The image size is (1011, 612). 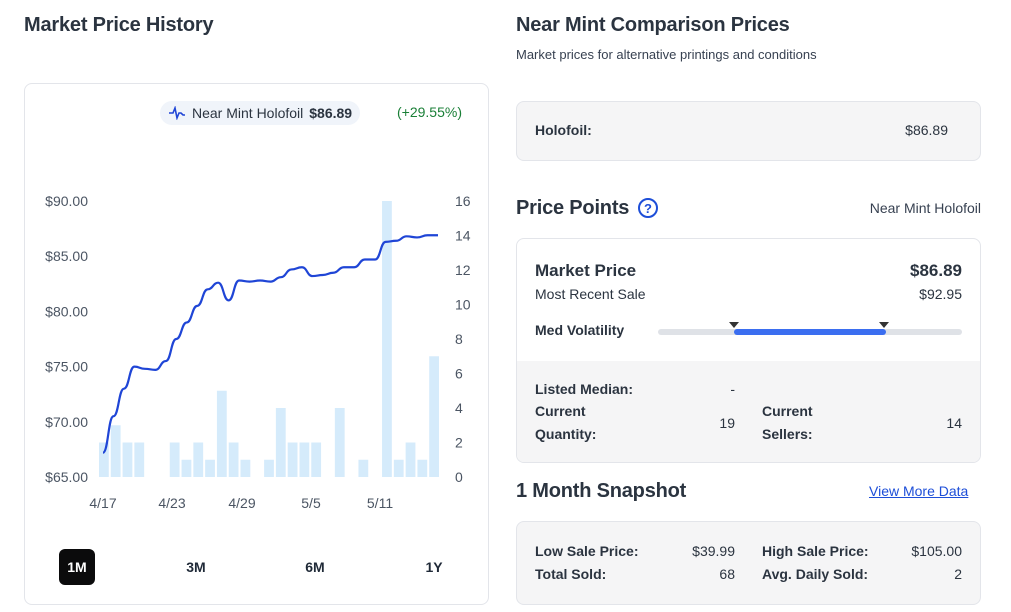 What do you see at coordinates (936, 551) in the screenshot?
I see `high-sale-value: $105.00` at bounding box center [936, 551].